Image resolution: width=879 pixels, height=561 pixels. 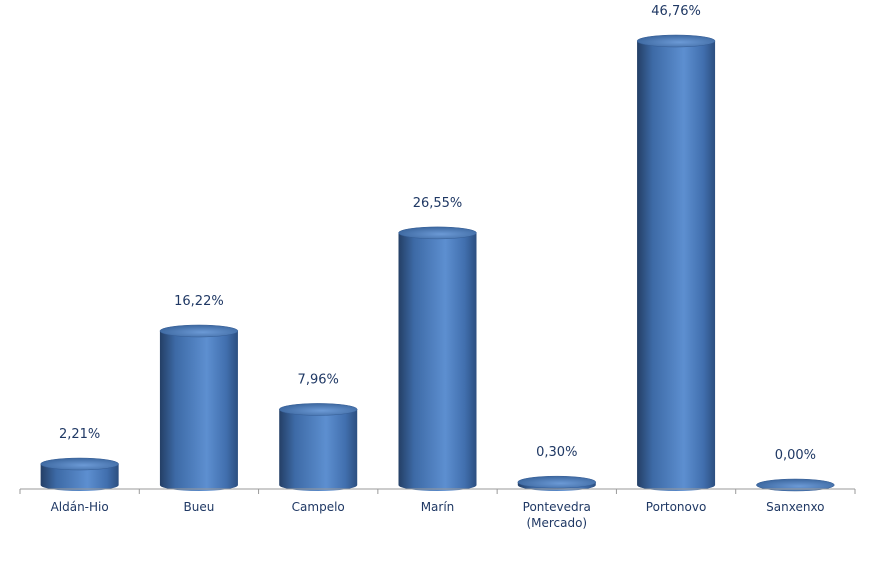 I want to click on x-tick-label: (Mercado), so click(x=556, y=523).